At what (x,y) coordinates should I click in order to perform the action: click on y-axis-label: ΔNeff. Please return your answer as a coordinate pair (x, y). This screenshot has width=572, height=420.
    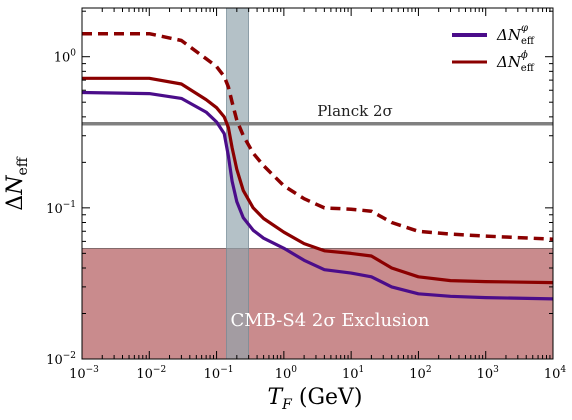
    Looking at the image, I should click on (17, 183).